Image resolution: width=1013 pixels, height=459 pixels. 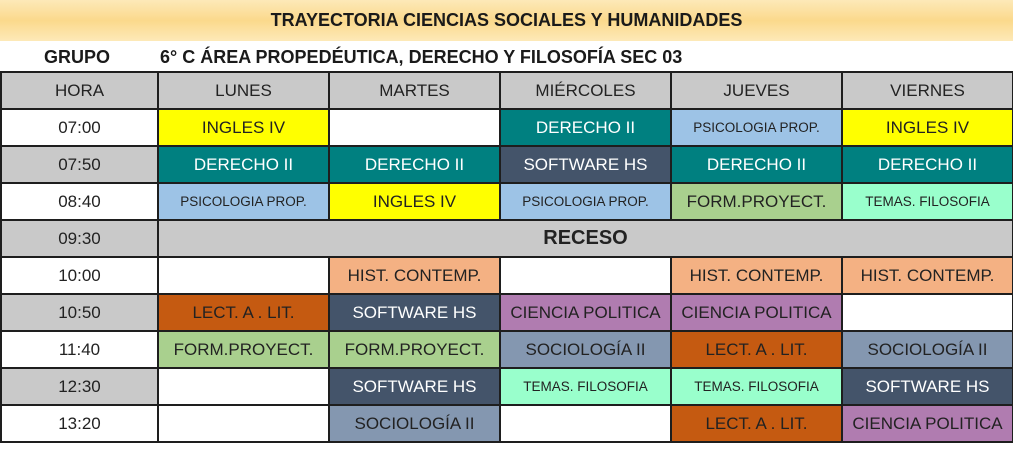 What do you see at coordinates (79, 201) in the screenshot?
I see `time-cell: 08:40` at bounding box center [79, 201].